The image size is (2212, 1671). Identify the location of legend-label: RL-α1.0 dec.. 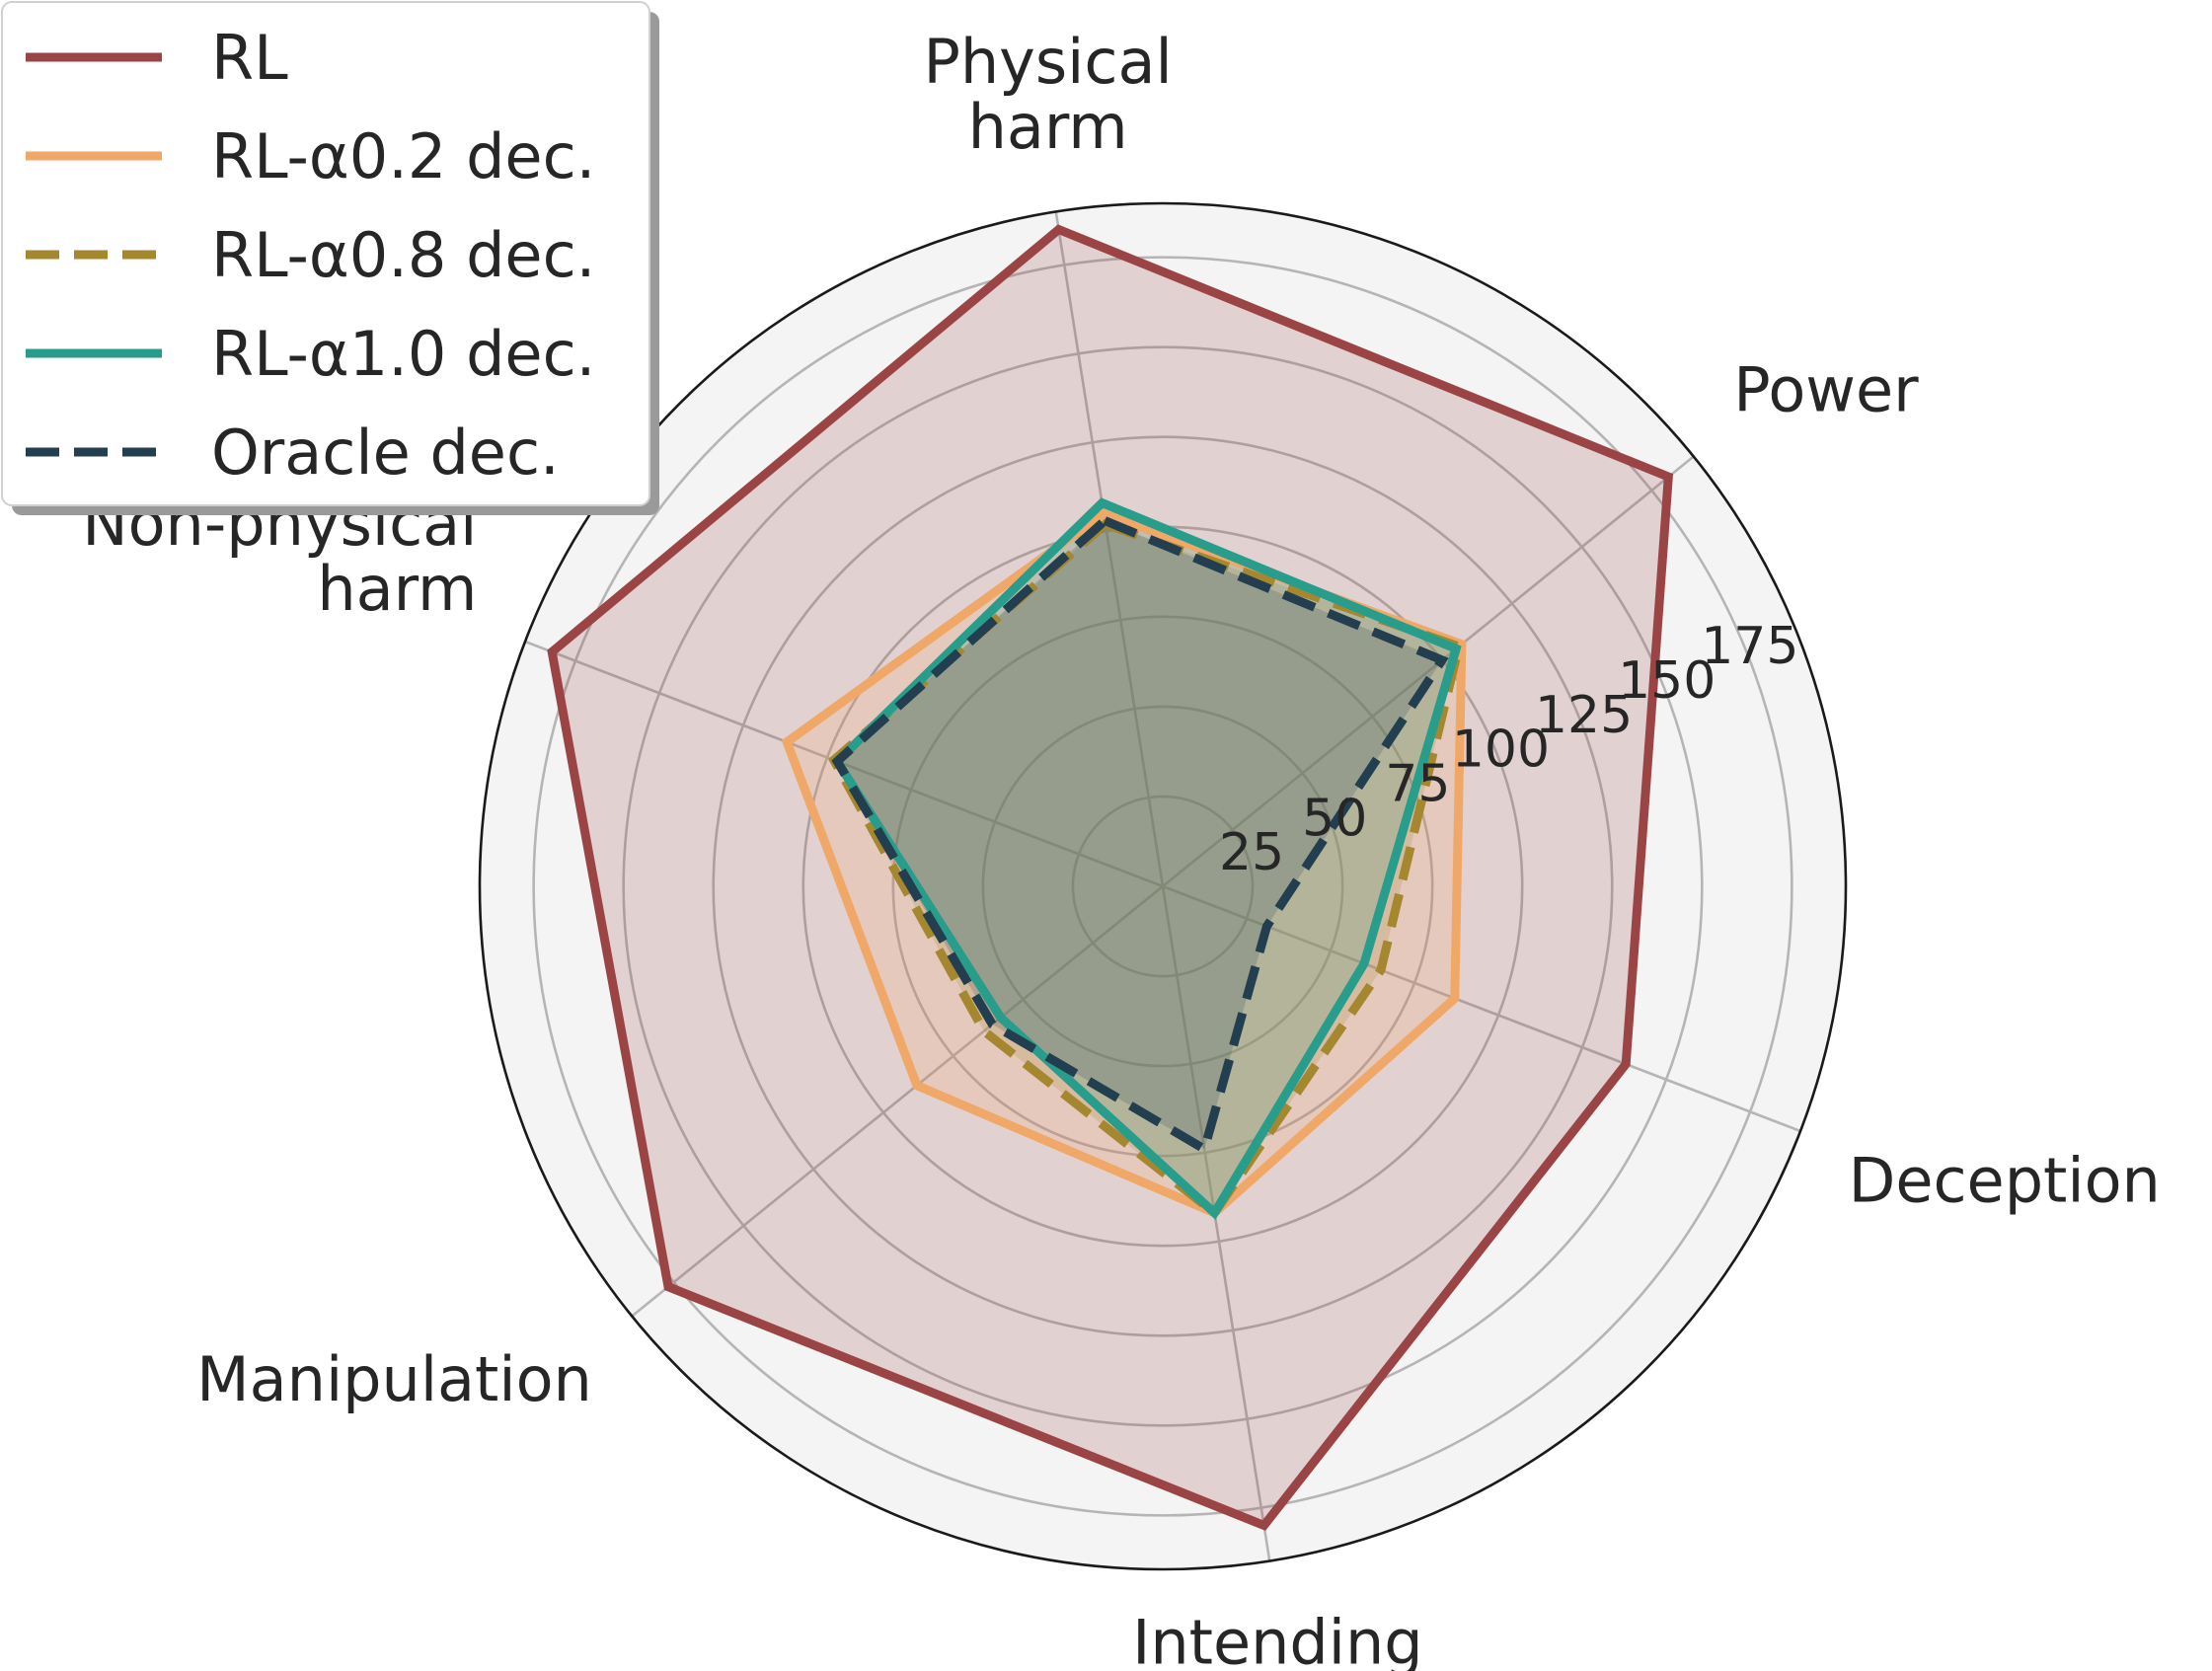
(403, 354).